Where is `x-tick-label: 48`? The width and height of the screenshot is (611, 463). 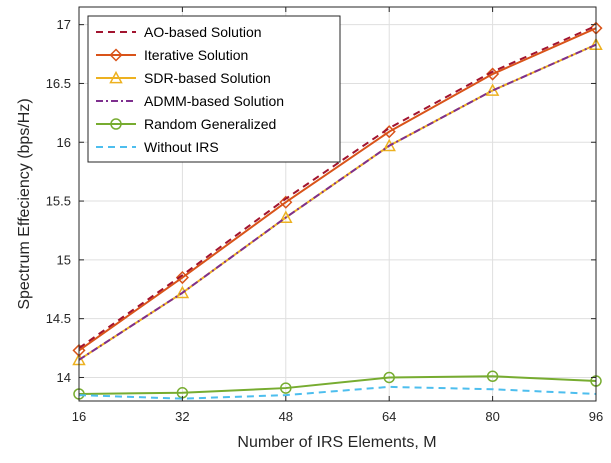 x-tick-label: 48 is located at coordinates (286, 416).